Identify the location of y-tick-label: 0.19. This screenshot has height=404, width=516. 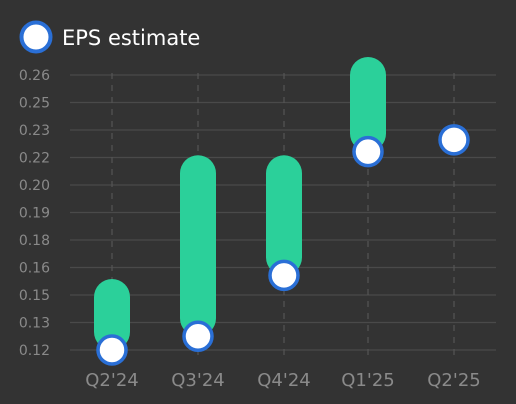
(34, 214).